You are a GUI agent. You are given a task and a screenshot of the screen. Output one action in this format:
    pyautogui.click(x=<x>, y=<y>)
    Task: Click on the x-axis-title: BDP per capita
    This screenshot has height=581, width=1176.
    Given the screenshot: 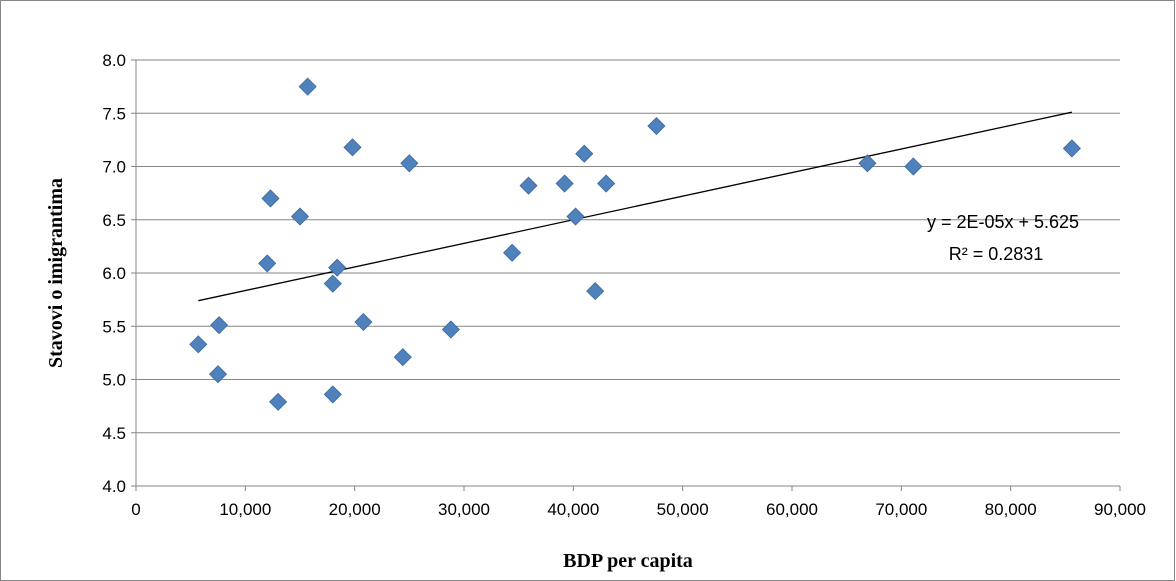 What is the action you would take?
    pyautogui.click(x=628, y=561)
    